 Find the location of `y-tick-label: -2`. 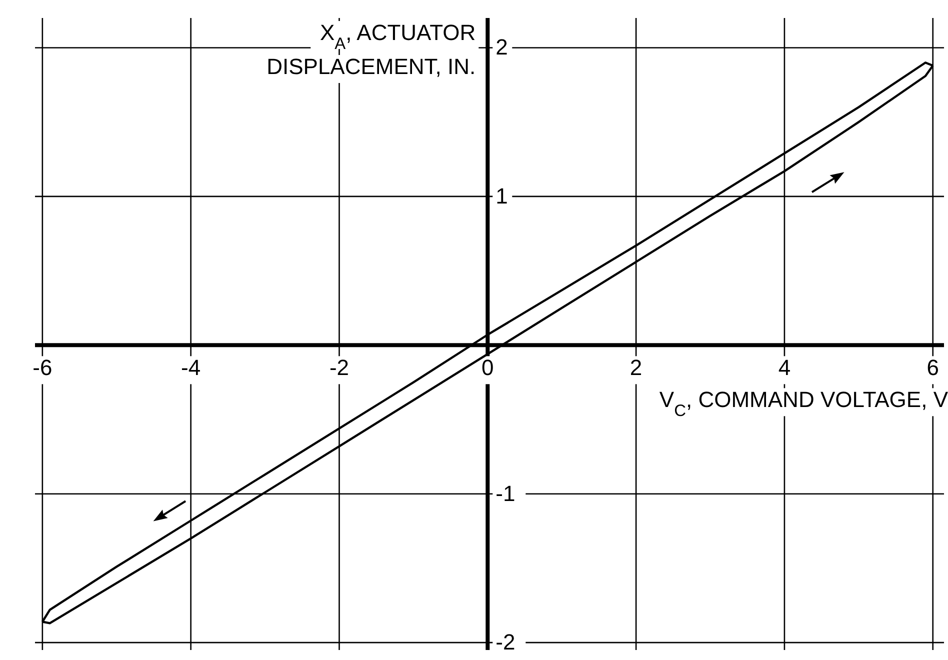

y-tick-label: -2 is located at coordinates (506, 642).